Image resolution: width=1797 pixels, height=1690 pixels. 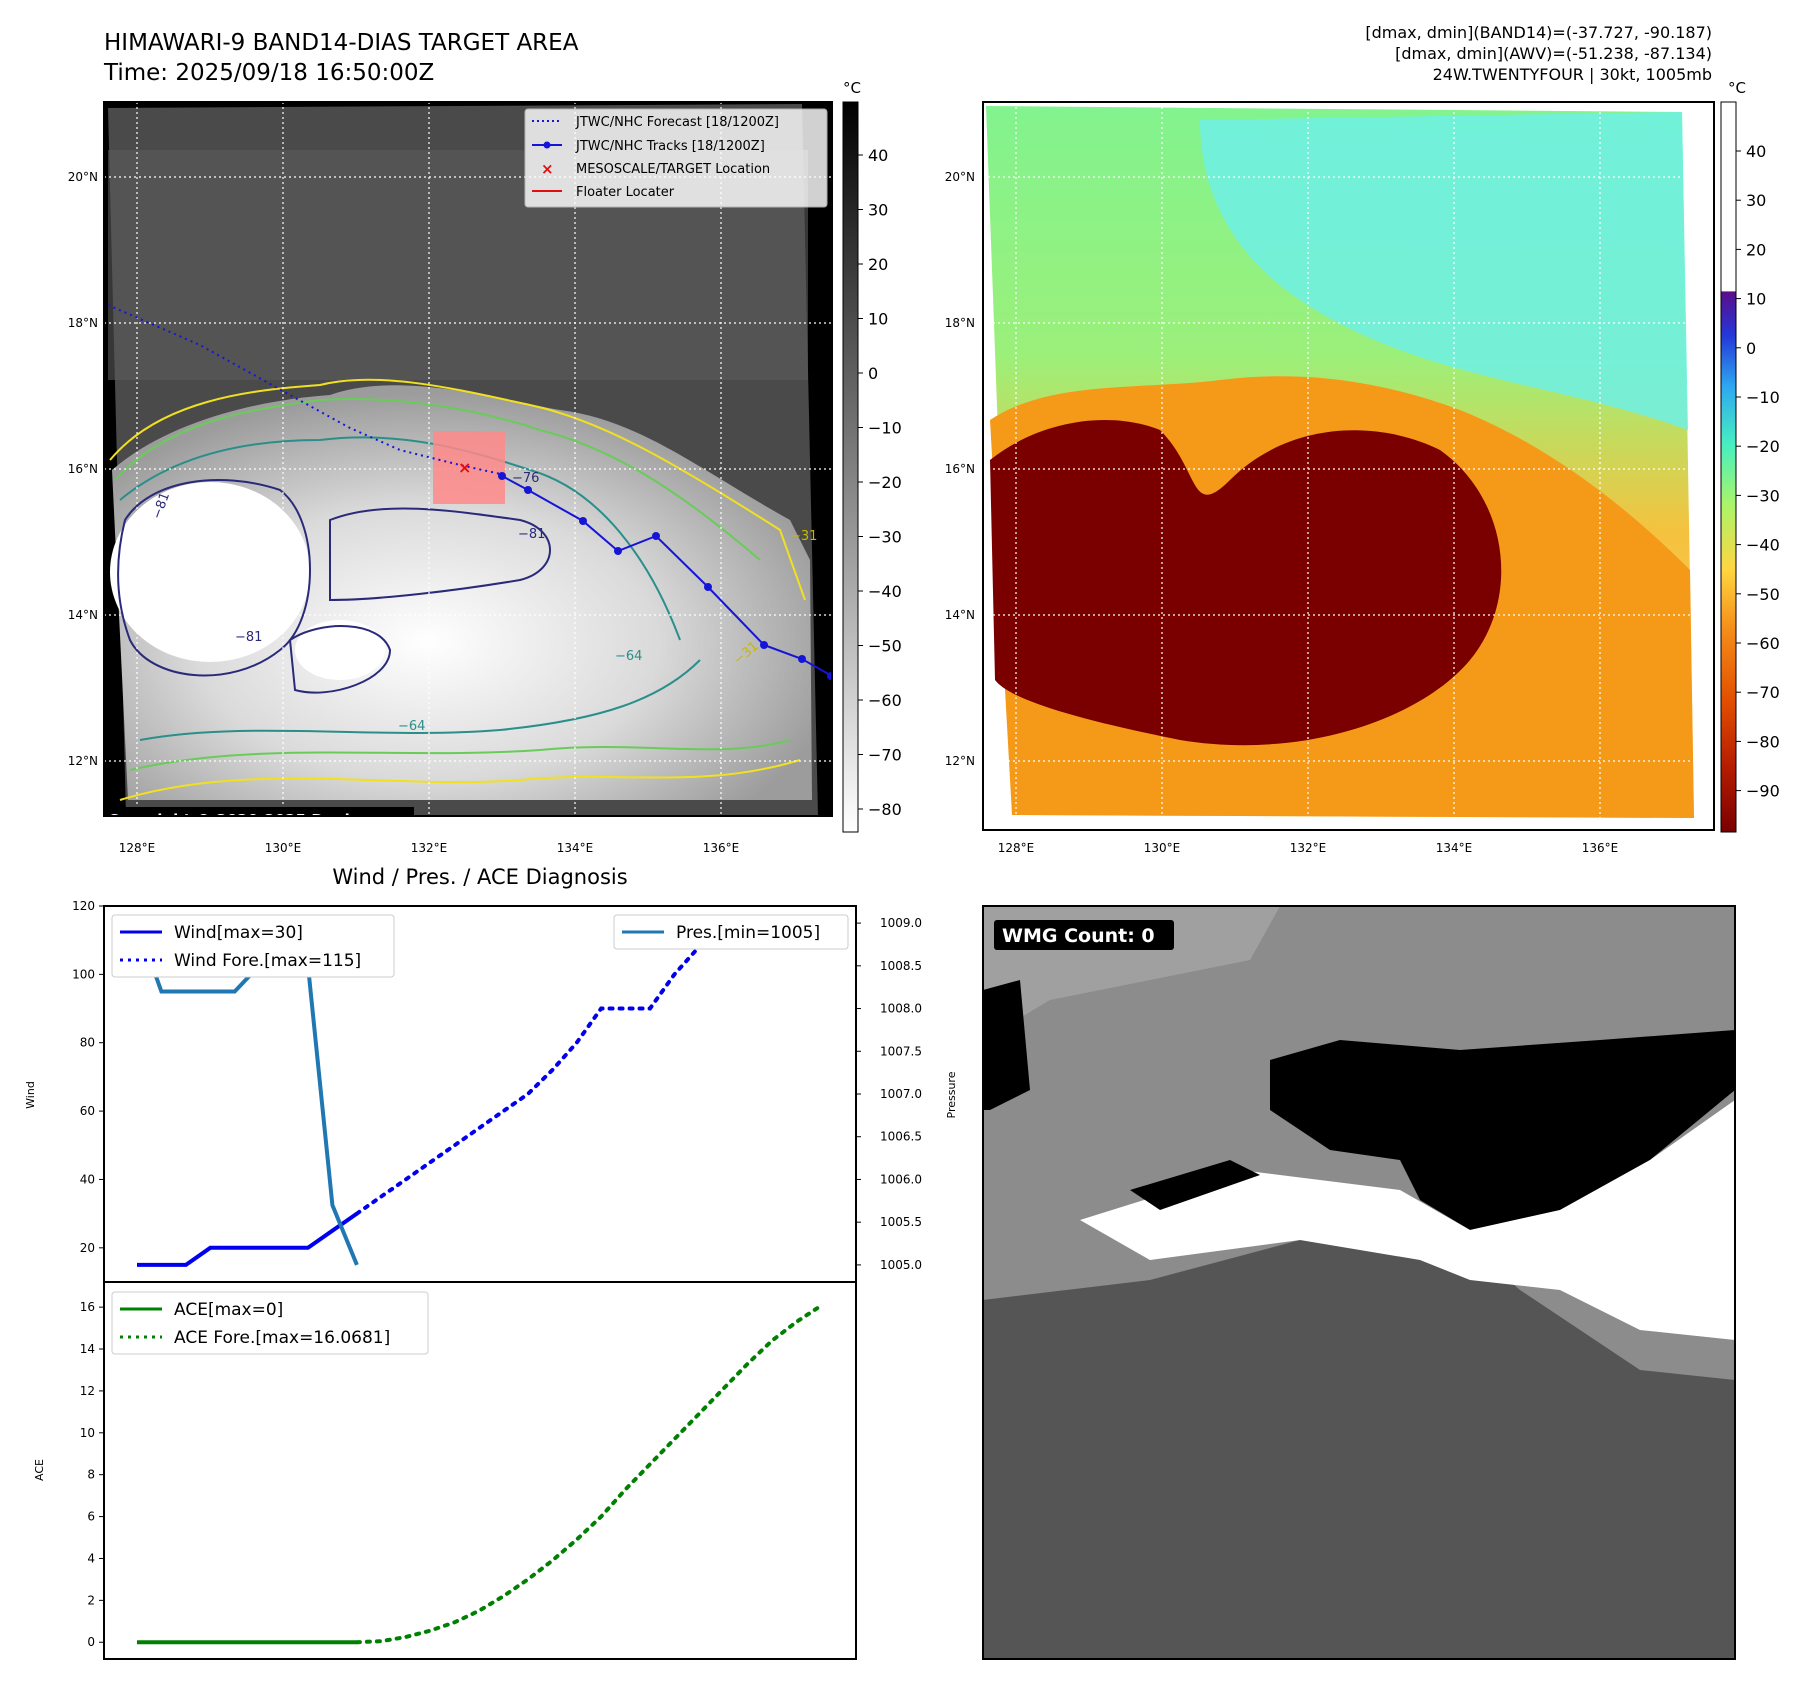 I want to click on legend-ace-fore: ACE Fore.[max=16.0681], so click(x=282, y=1338).